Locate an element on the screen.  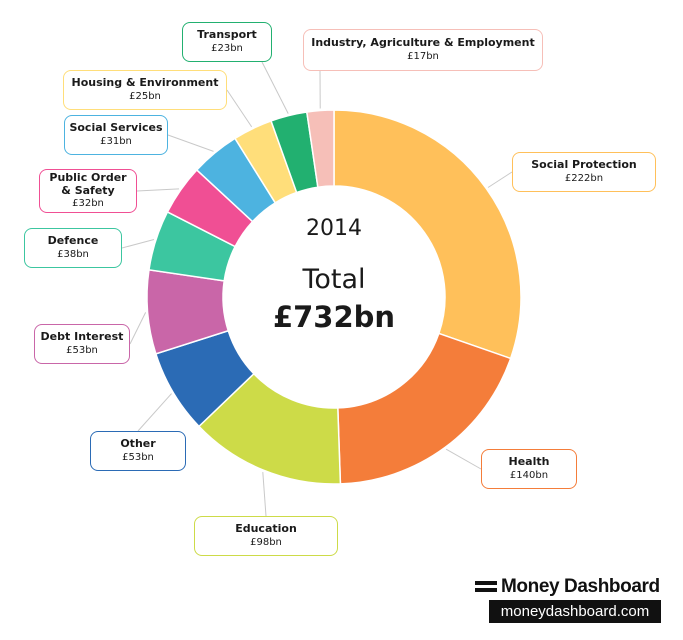
two-bar-icon is located at coordinates (486, 587).